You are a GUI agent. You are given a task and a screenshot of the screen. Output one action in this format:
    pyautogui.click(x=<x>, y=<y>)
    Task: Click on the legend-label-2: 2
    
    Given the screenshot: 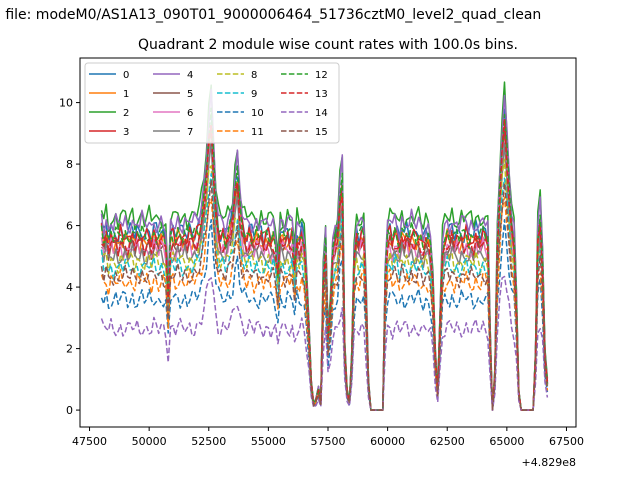 What is the action you would take?
    pyautogui.click(x=126, y=113)
    